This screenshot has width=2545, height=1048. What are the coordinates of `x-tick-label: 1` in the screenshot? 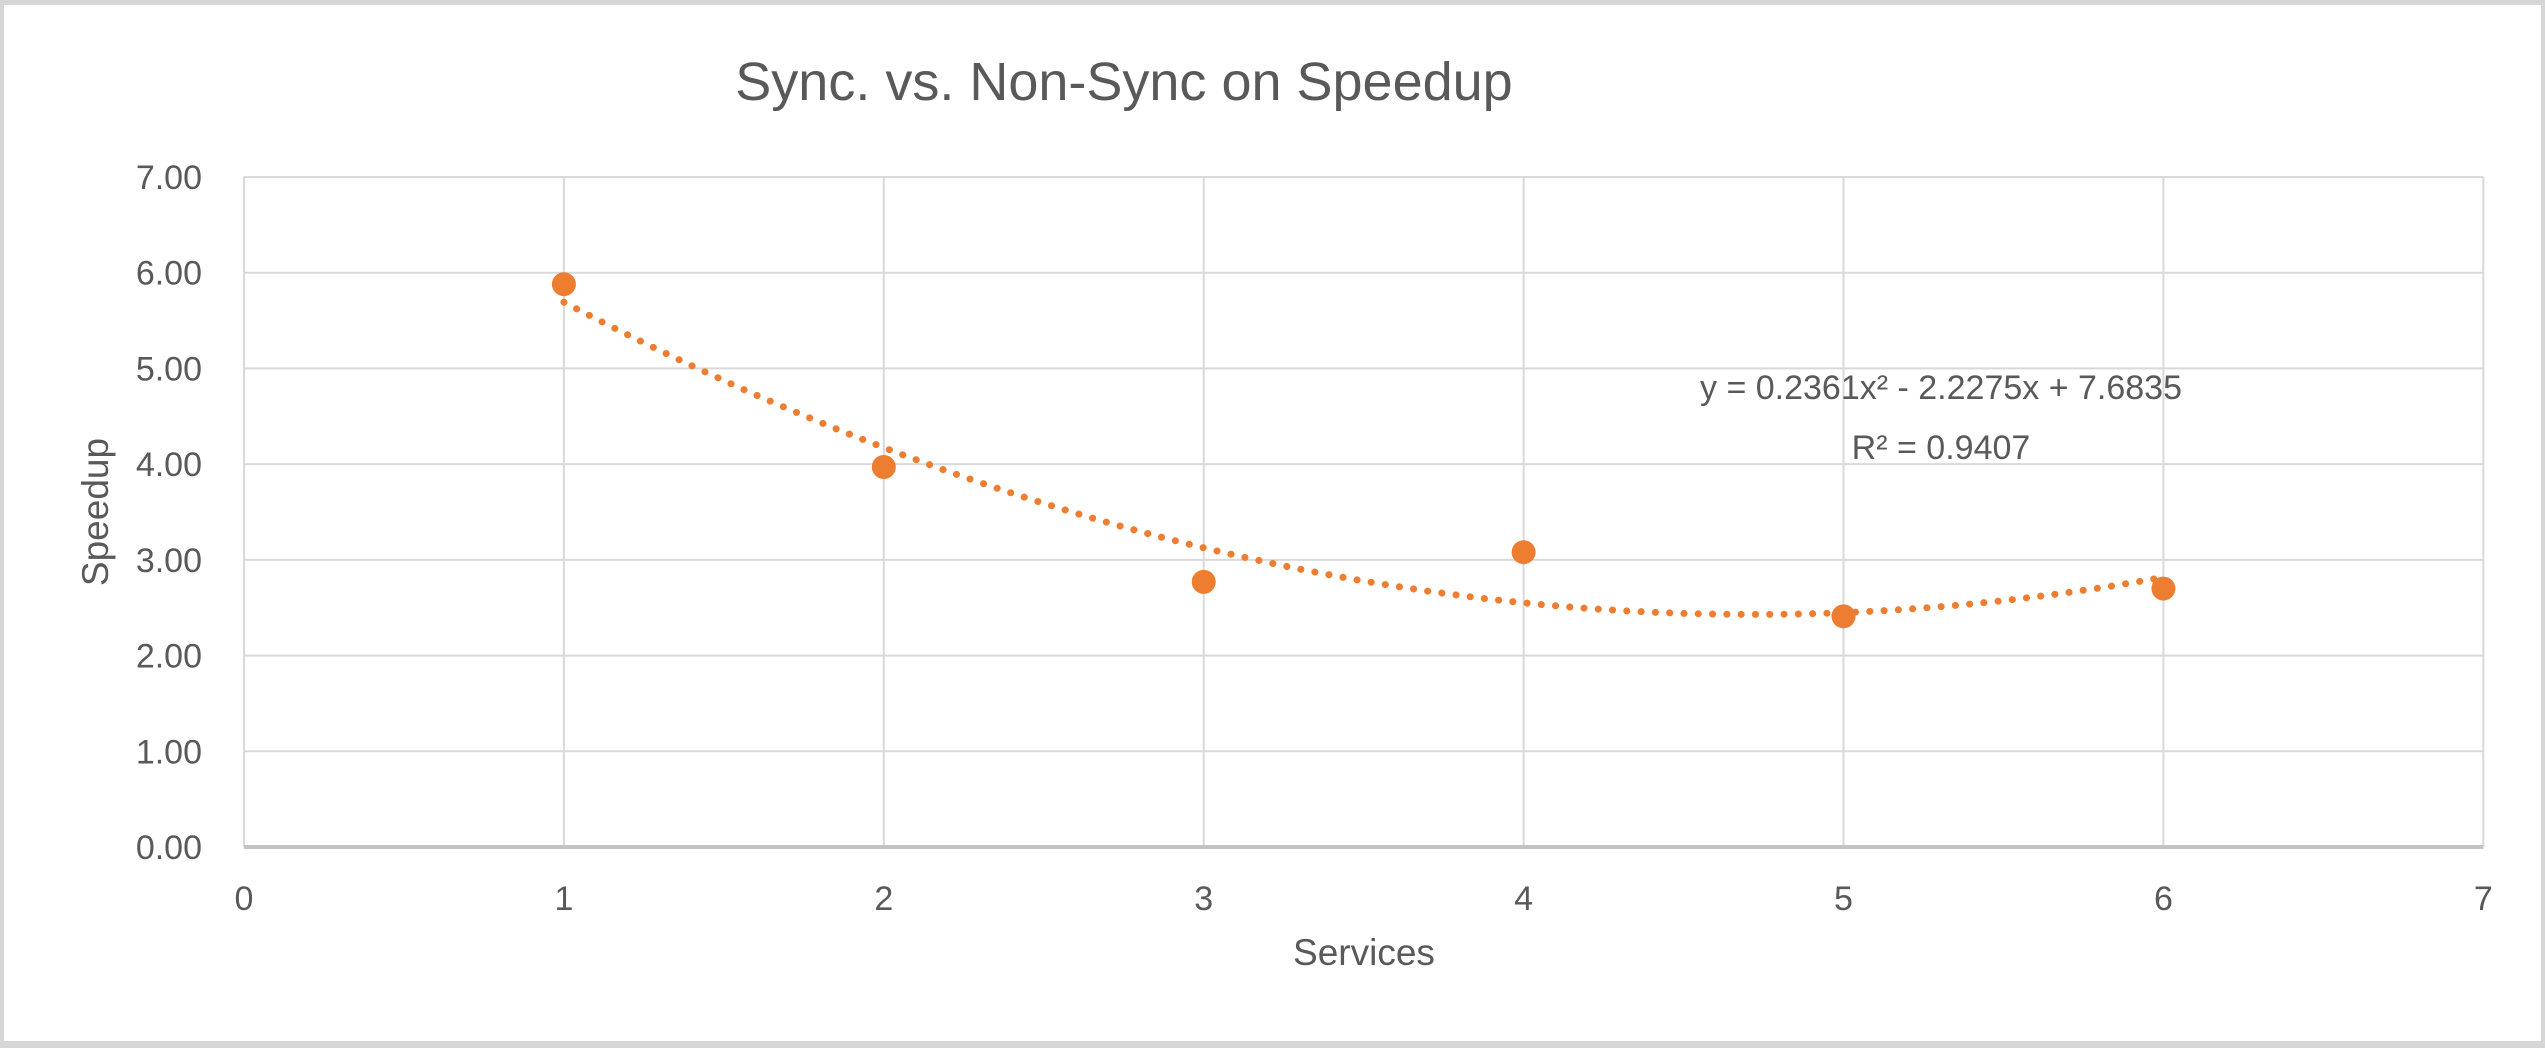 It's located at (563, 899).